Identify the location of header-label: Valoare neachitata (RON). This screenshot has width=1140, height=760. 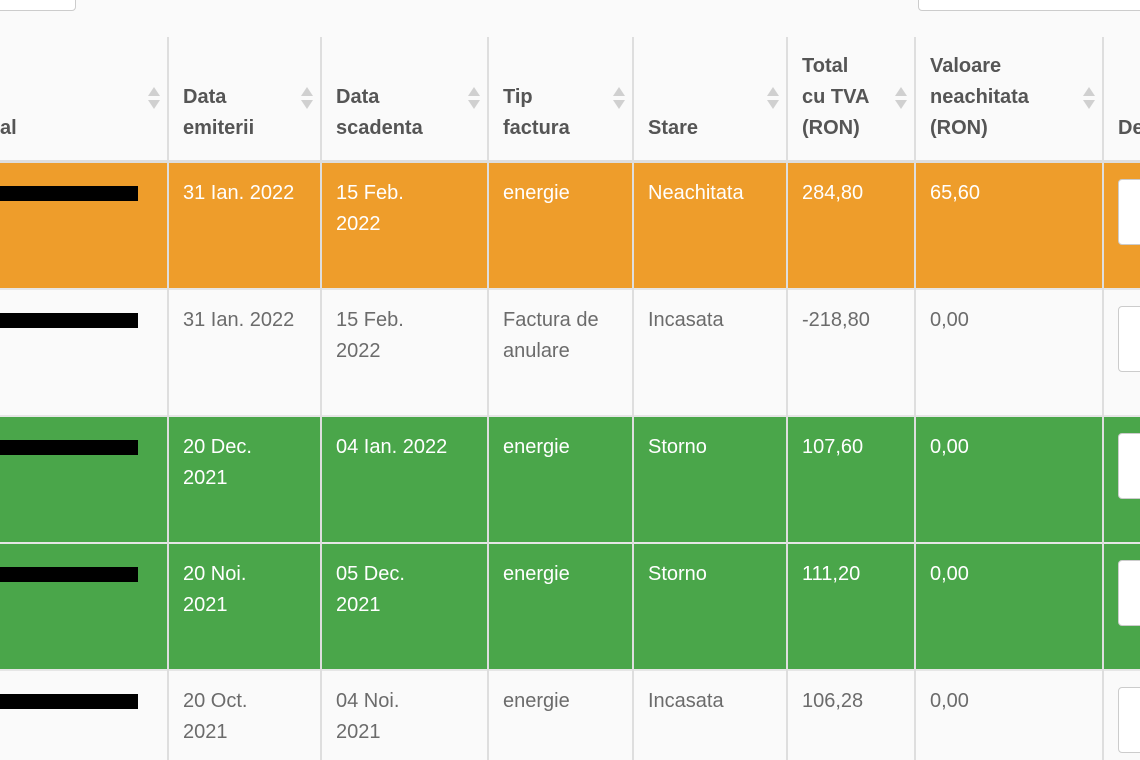
(979, 97).